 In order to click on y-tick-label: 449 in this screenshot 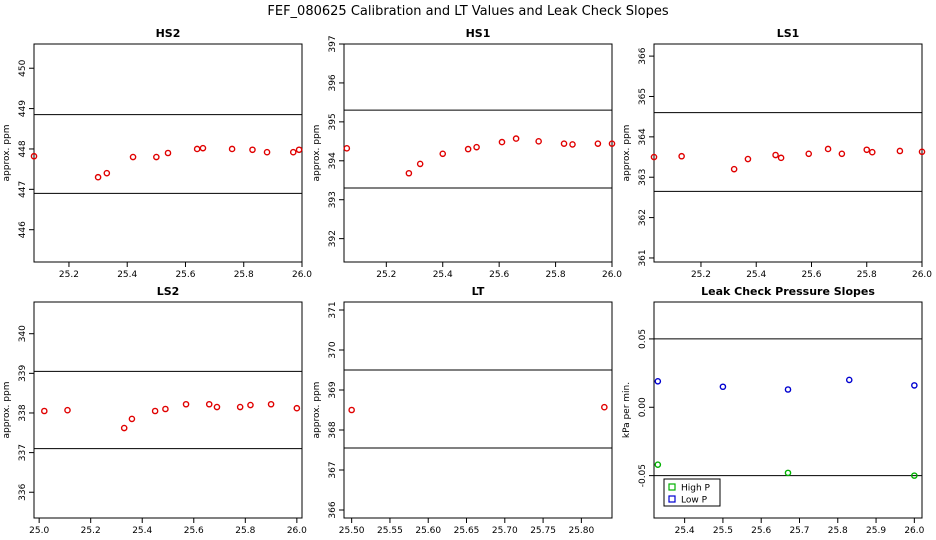, I will do `click(23, 108)`.